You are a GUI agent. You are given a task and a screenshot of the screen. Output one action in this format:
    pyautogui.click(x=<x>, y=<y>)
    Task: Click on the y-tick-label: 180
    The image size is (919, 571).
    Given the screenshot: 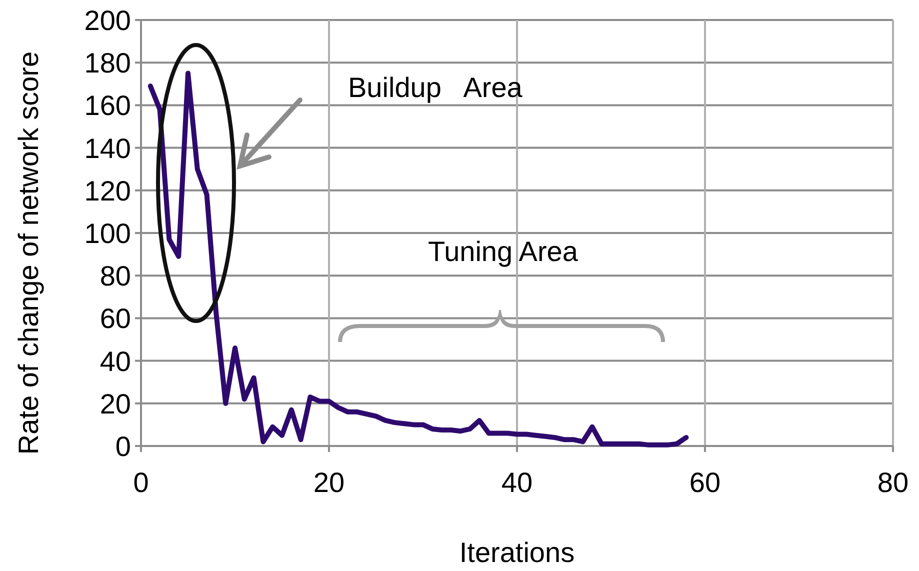 What is the action you would take?
    pyautogui.click(x=107, y=63)
    